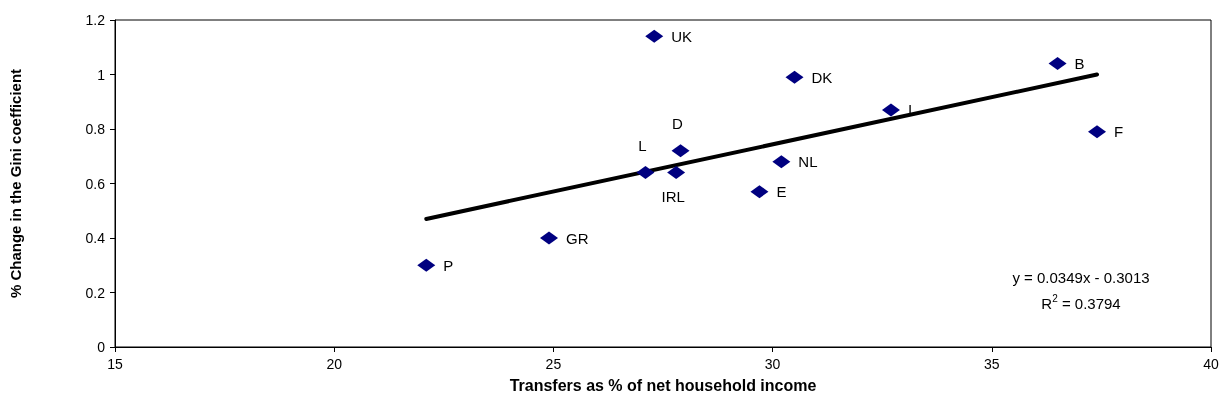  Describe the element at coordinates (95, 292) in the screenshot. I see `y-tick-label: 0.2` at that location.